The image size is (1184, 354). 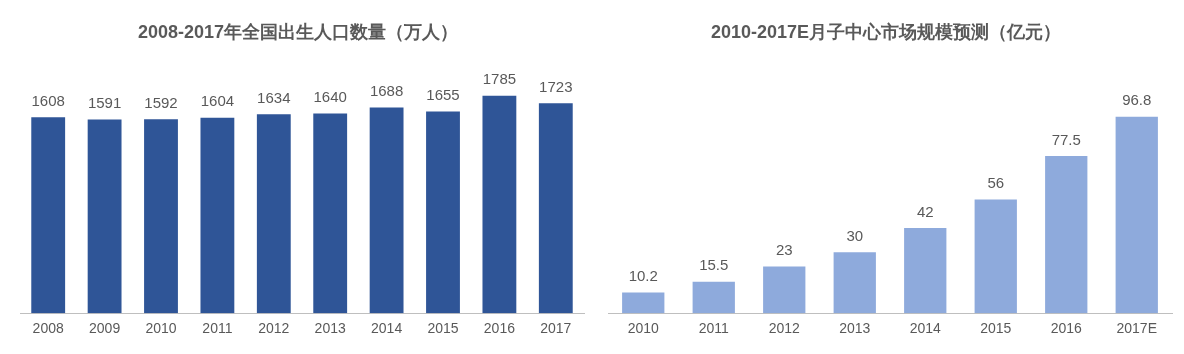 I want to click on data-label: 23, so click(x=784, y=250).